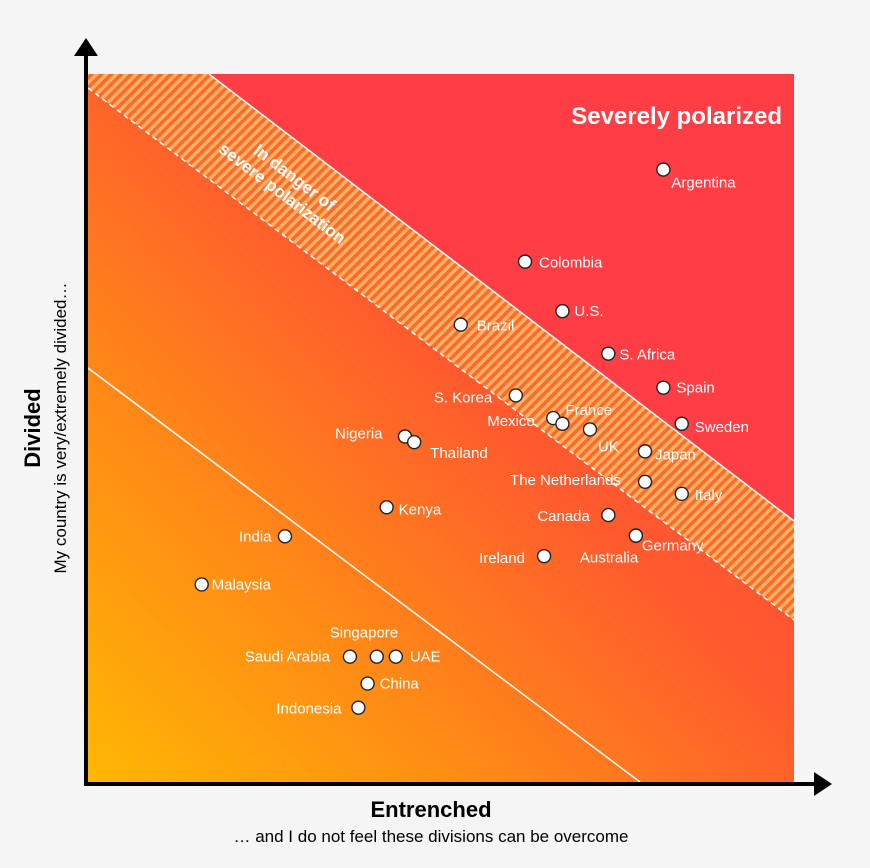 The image size is (870, 868). What do you see at coordinates (823, 784) in the screenshot?
I see `x-axis-arrow-icon` at bounding box center [823, 784].